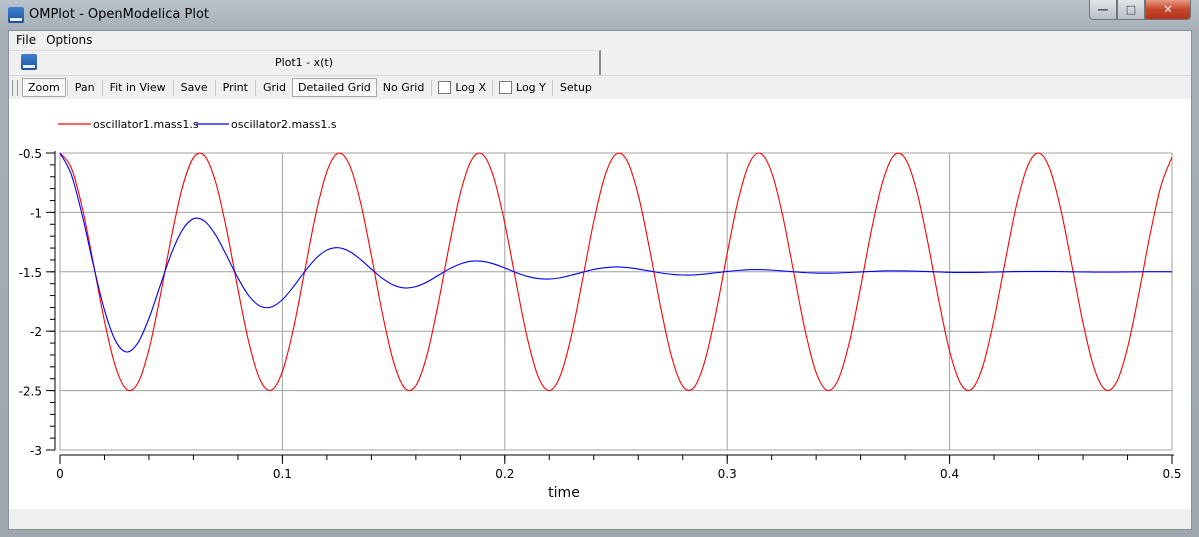 The height and width of the screenshot is (537, 1199). I want to click on y-tick-label: -2, so click(36, 332).